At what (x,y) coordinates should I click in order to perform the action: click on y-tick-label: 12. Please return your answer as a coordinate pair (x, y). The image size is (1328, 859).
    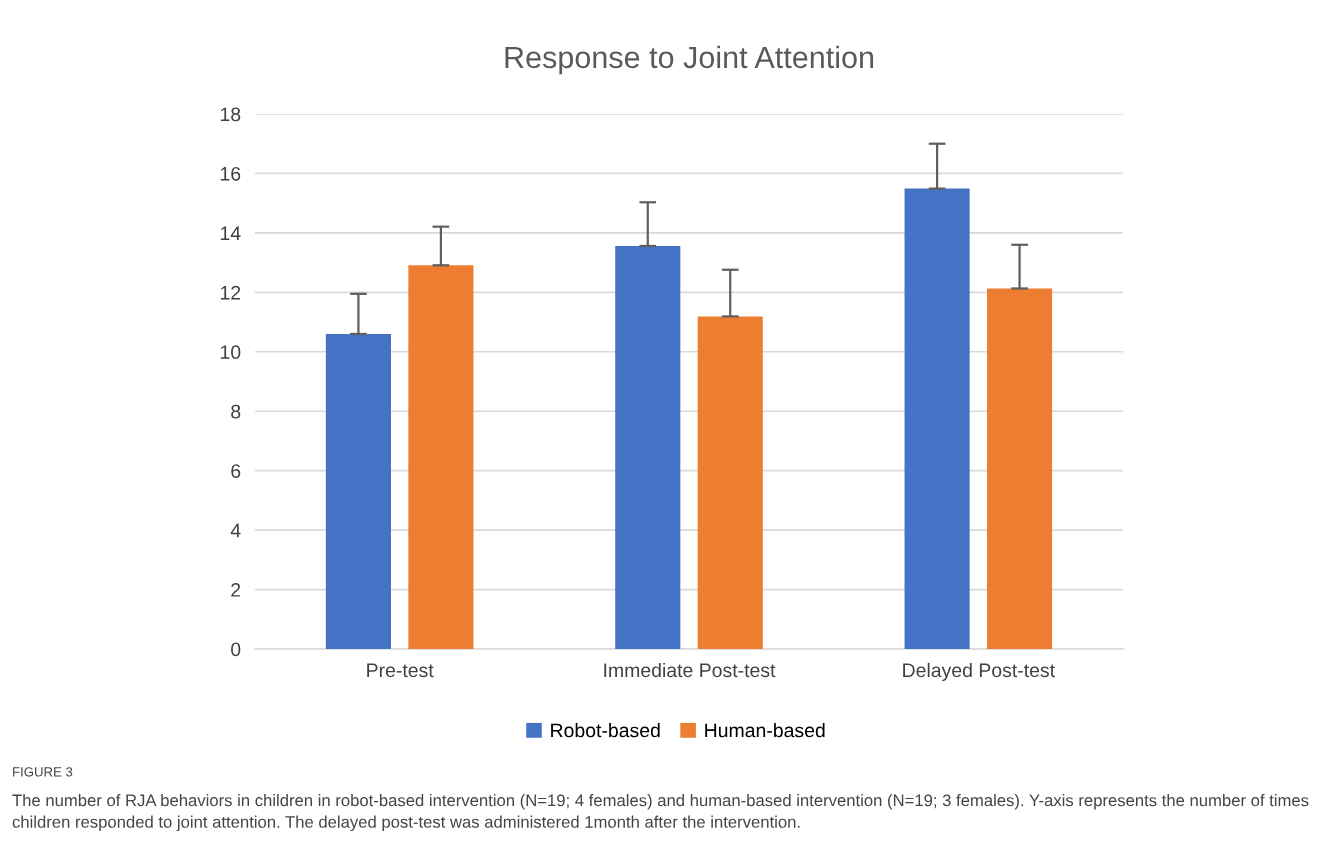
    Looking at the image, I should click on (230, 292).